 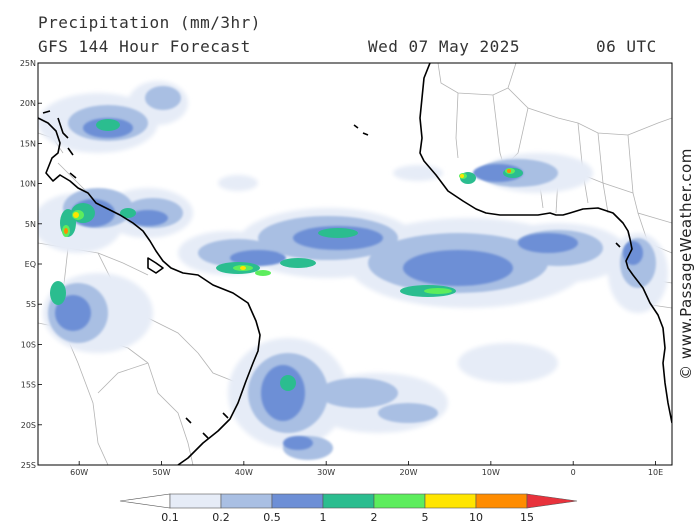 I want to click on forecast-time: 06 UTC, so click(x=626, y=46).